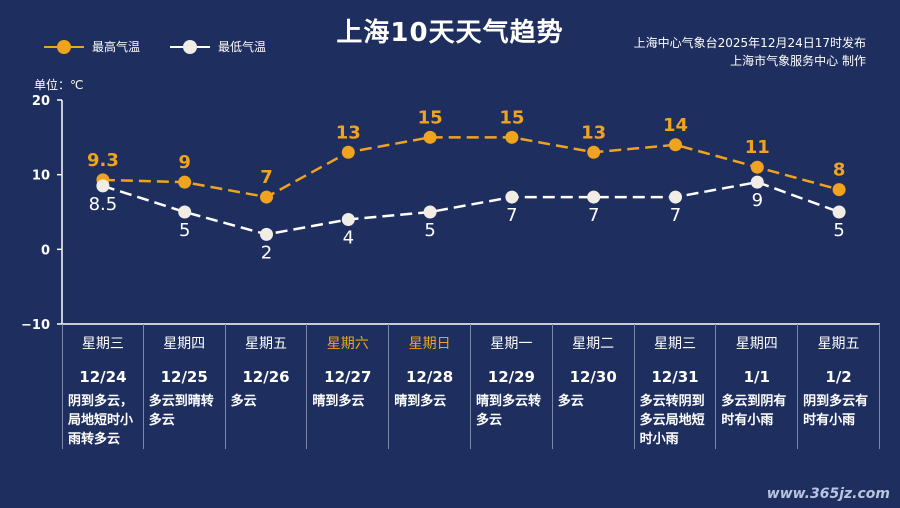  What do you see at coordinates (45, 250) in the screenshot?
I see `y-tick-label: 0` at bounding box center [45, 250].